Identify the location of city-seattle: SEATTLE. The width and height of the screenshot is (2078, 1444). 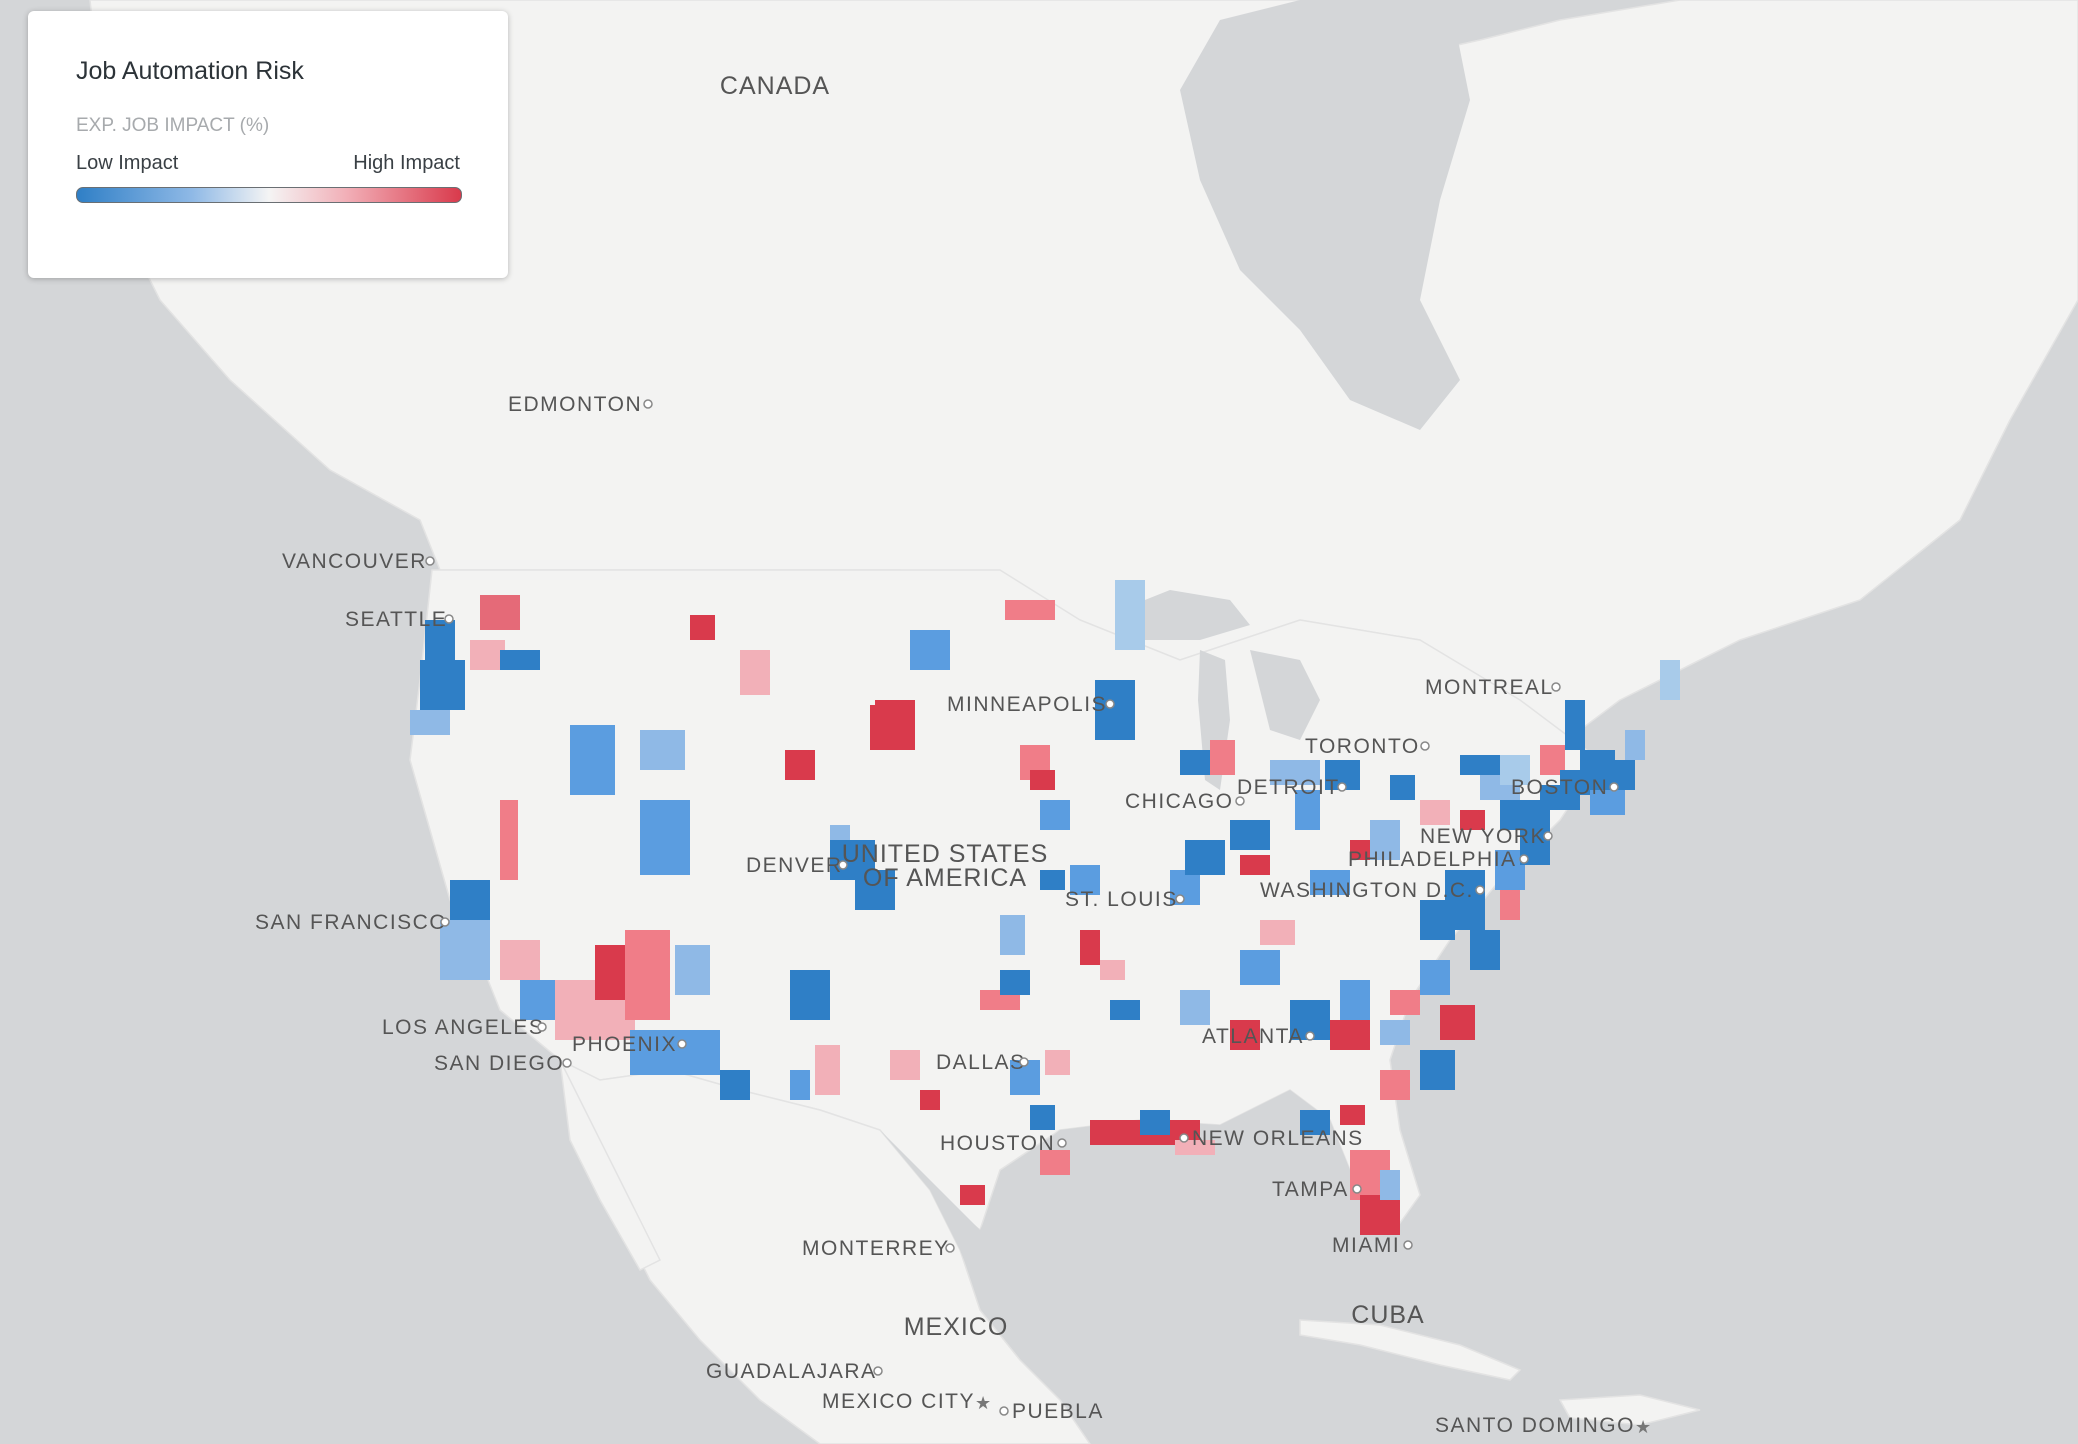
(399, 619).